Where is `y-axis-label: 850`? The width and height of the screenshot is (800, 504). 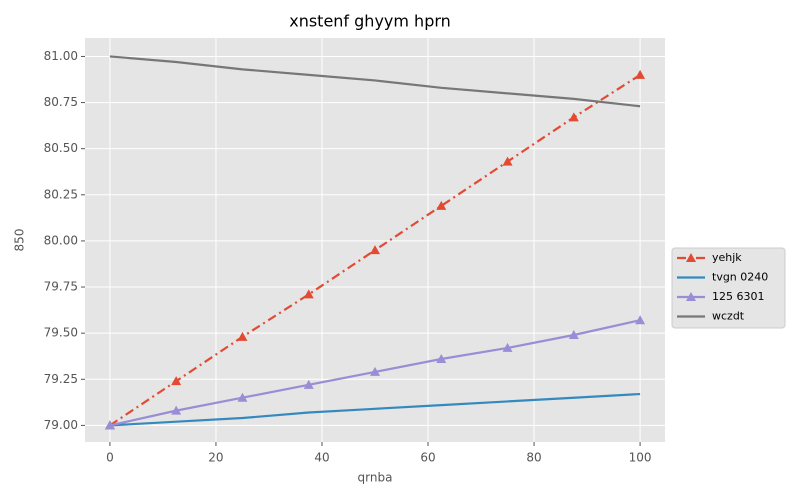
y-axis-label: 850 is located at coordinates (20, 240).